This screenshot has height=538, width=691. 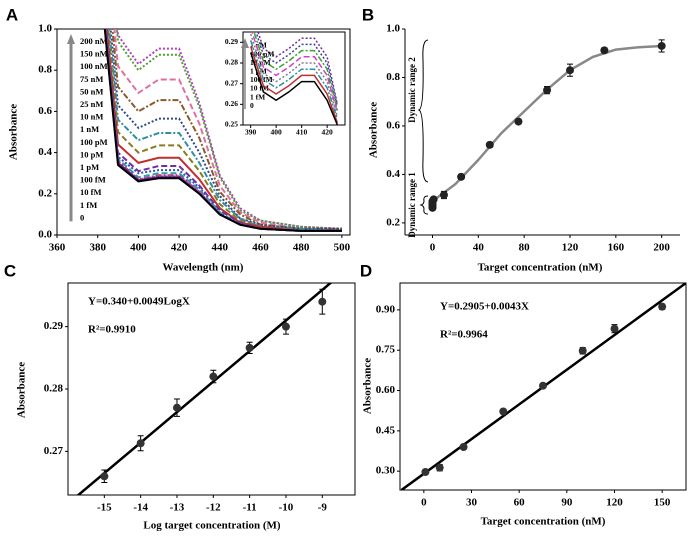 What do you see at coordinates (45, 235) in the screenshot?
I see `y-tick-label: 0.0` at bounding box center [45, 235].